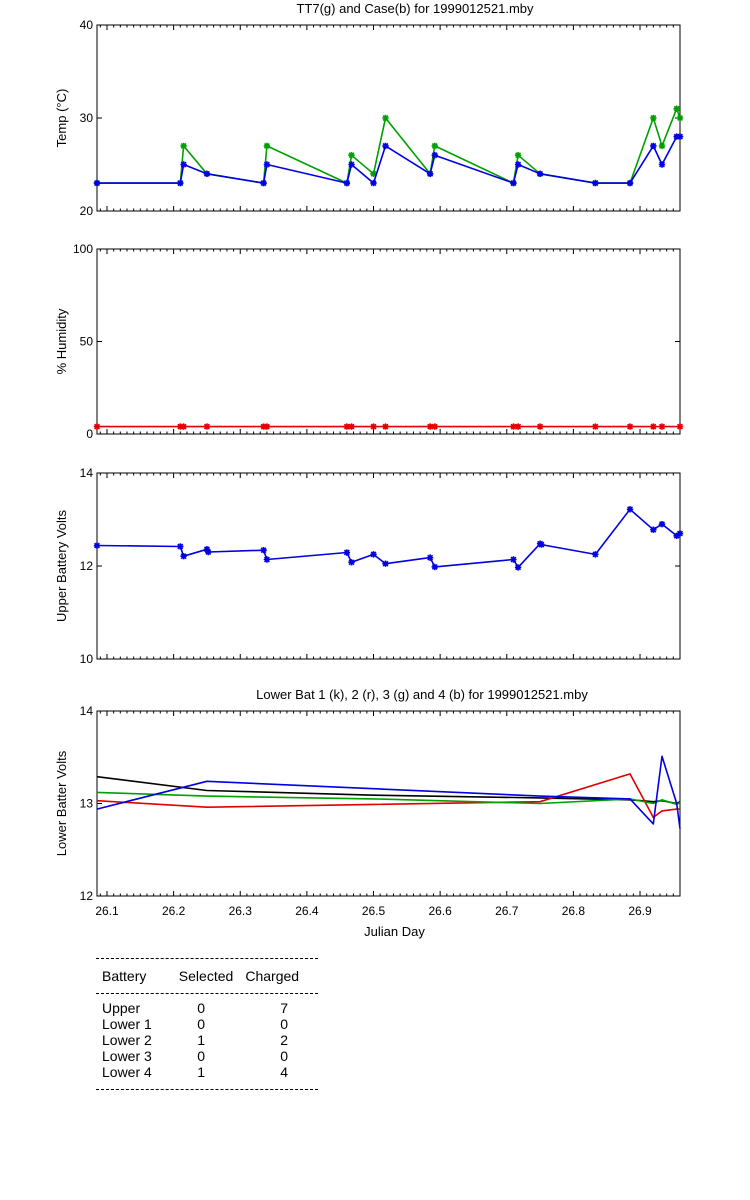 The height and width of the screenshot is (1200, 750). Describe the element at coordinates (207, 993) in the screenshot. I see `table-header-rule` at that location.